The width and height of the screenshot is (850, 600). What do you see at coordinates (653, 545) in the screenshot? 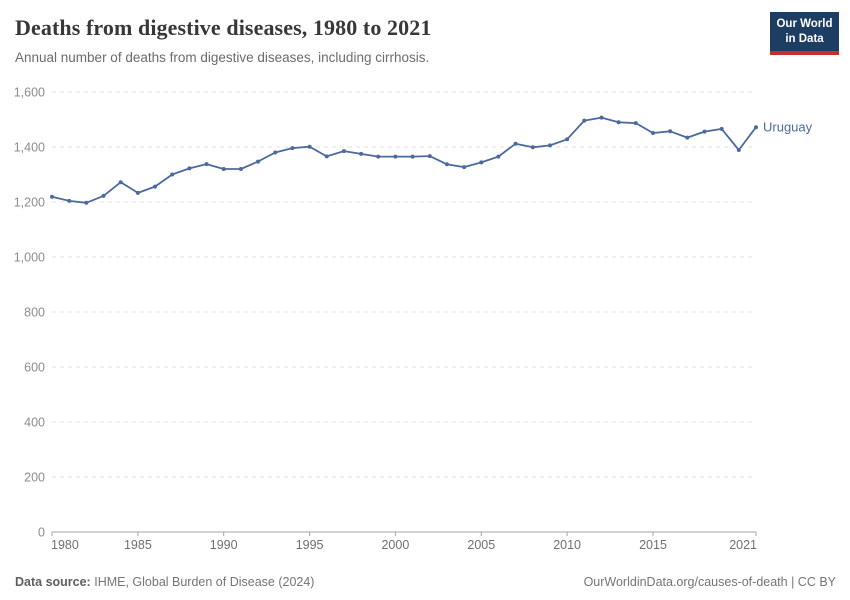
I see `x-axis-tick-label: 2015` at bounding box center [653, 545].